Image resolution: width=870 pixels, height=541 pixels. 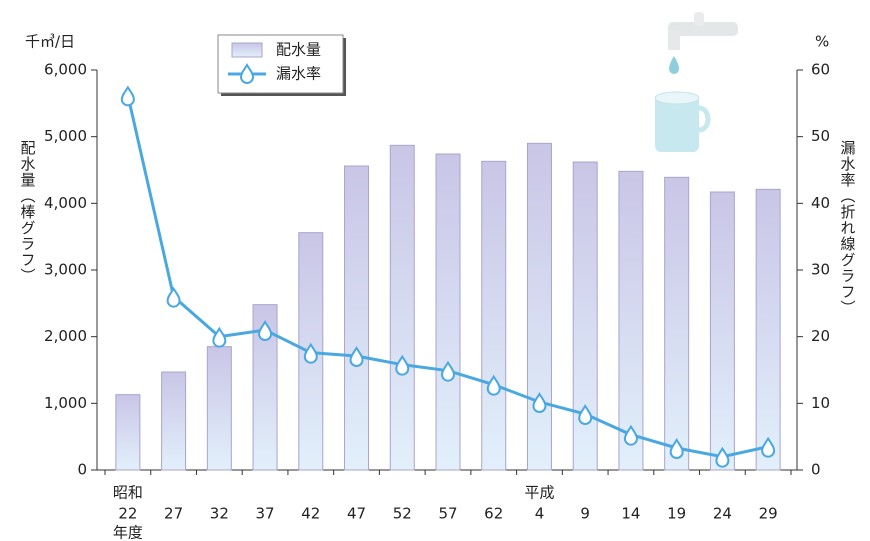 What do you see at coordinates (722, 514) in the screenshot?
I see `x-tick-label: 24` at bounding box center [722, 514].